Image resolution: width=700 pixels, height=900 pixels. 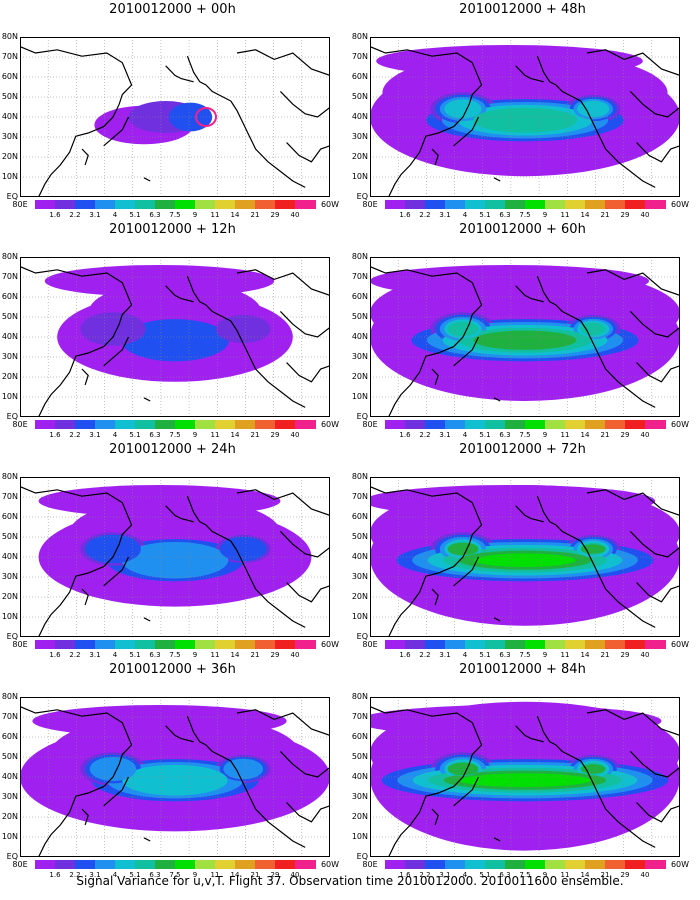 I want to click on colorbar-label: 6.3, so click(x=155, y=875).